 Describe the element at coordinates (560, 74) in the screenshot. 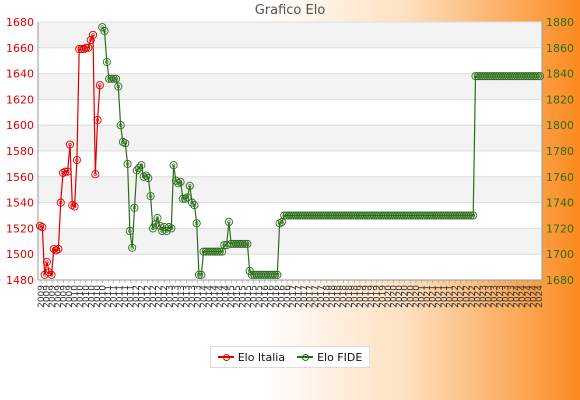

I see `right-tick-label: 1840` at that location.